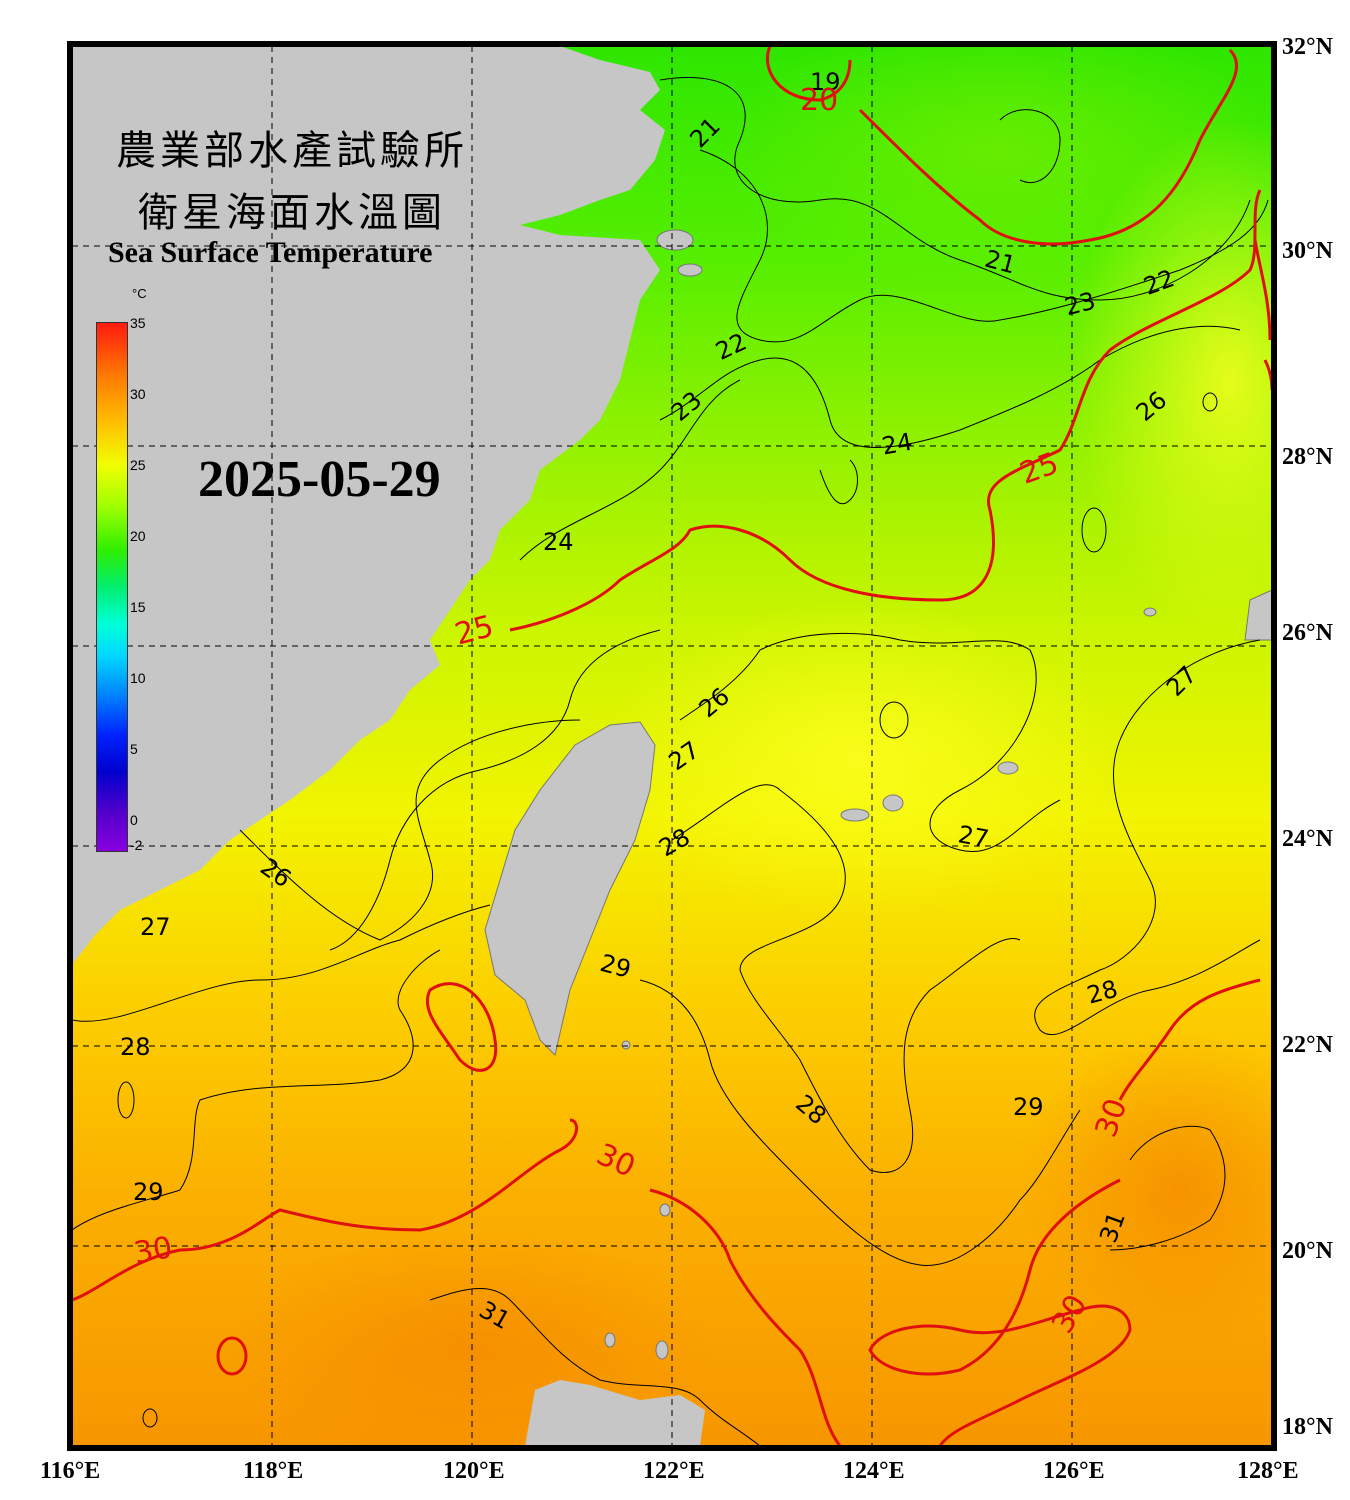  Describe the element at coordinates (1308, 457) in the screenshot. I see `lat-label: 28°N` at that location.